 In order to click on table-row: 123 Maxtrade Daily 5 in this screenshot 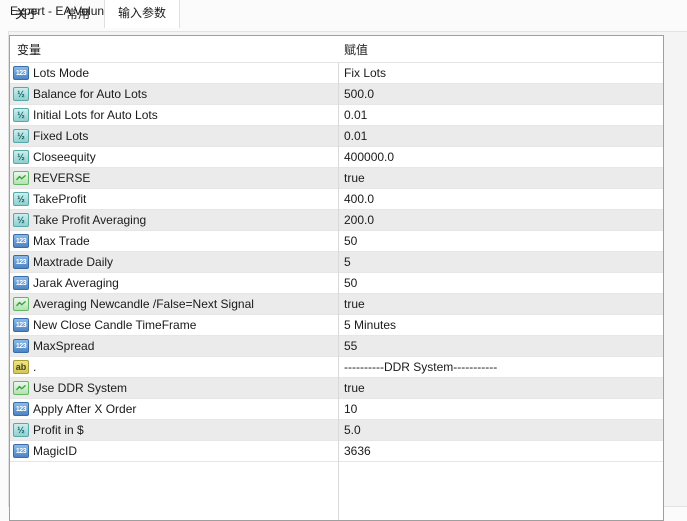, I will do `click(336, 262)`.